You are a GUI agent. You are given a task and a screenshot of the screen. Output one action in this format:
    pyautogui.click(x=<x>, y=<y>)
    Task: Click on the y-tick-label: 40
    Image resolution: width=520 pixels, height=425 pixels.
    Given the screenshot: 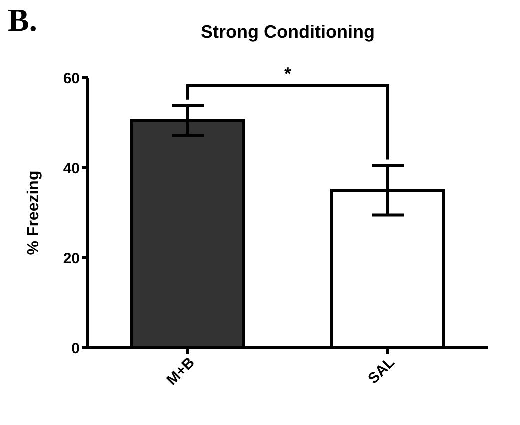 What is the action you would take?
    pyautogui.click(x=71, y=169)
    